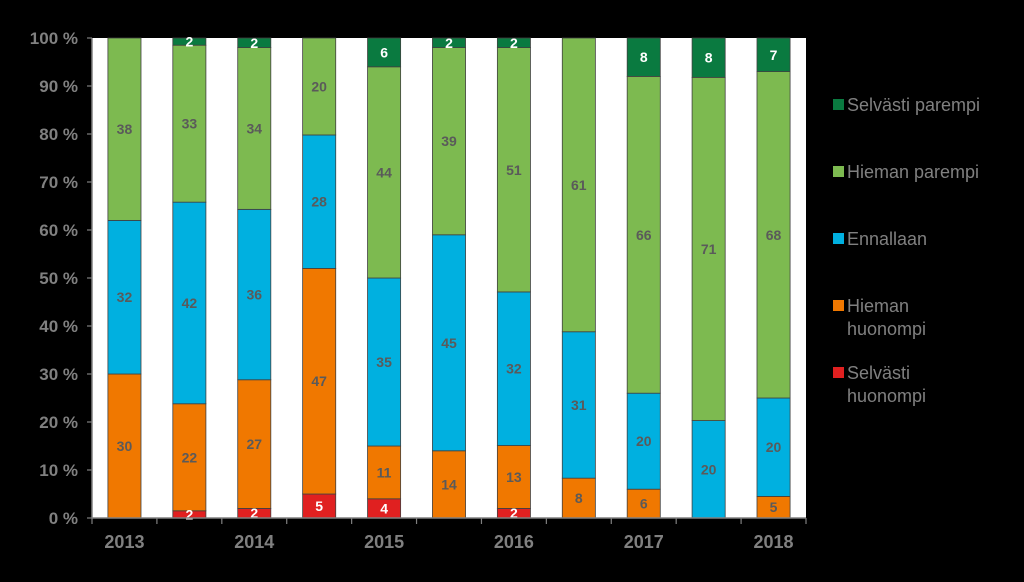 The image size is (1024, 582). I want to click on bar-value-label: 13, so click(514, 477).